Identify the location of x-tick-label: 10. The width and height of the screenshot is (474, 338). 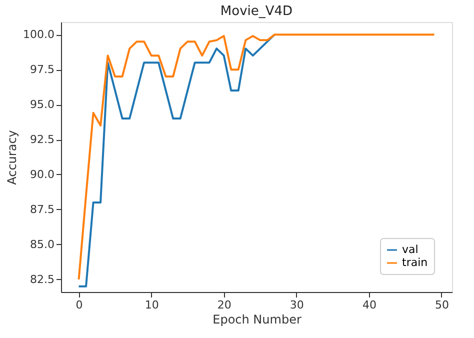
(151, 305).